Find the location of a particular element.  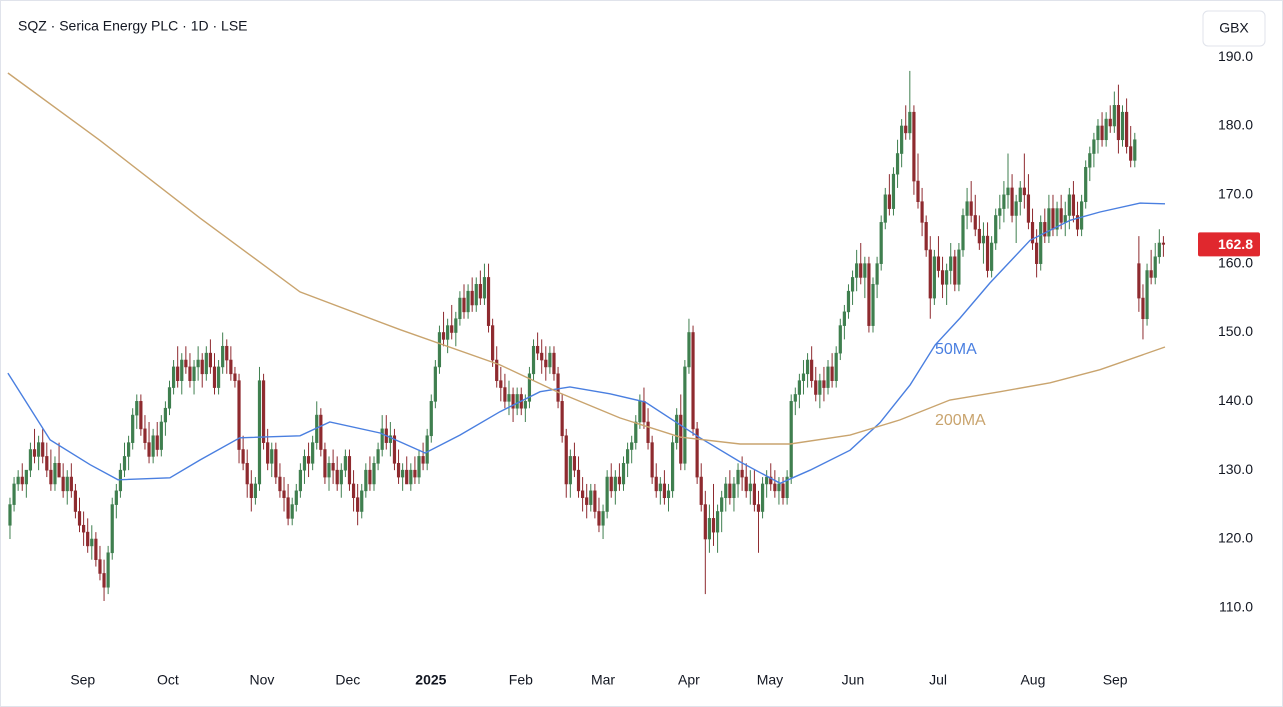

x-tick-label: Dec is located at coordinates (347, 680).